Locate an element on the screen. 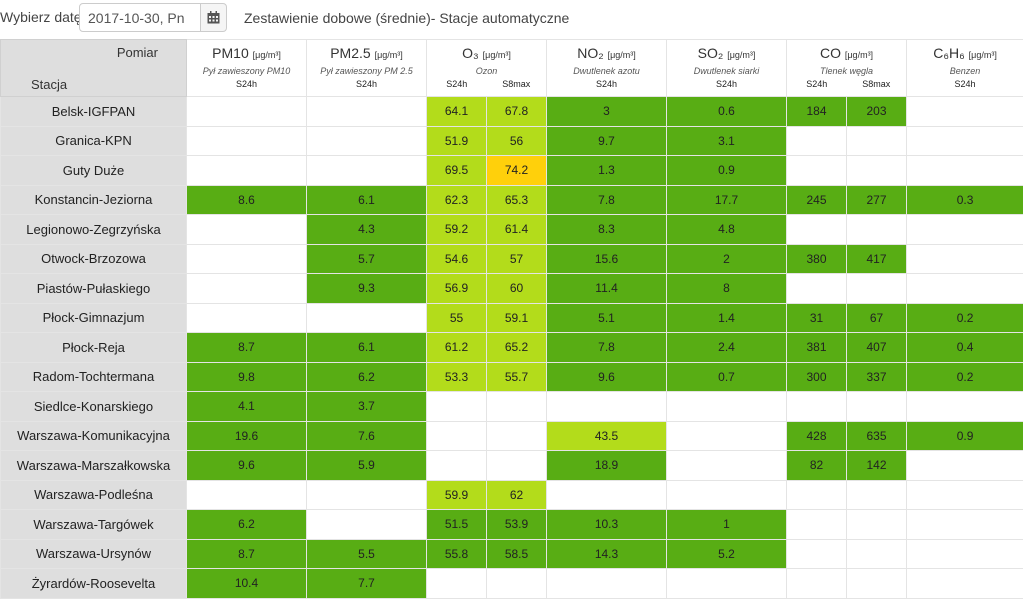 The image size is (1023, 599). value-cell: 0.3 is located at coordinates (965, 200).